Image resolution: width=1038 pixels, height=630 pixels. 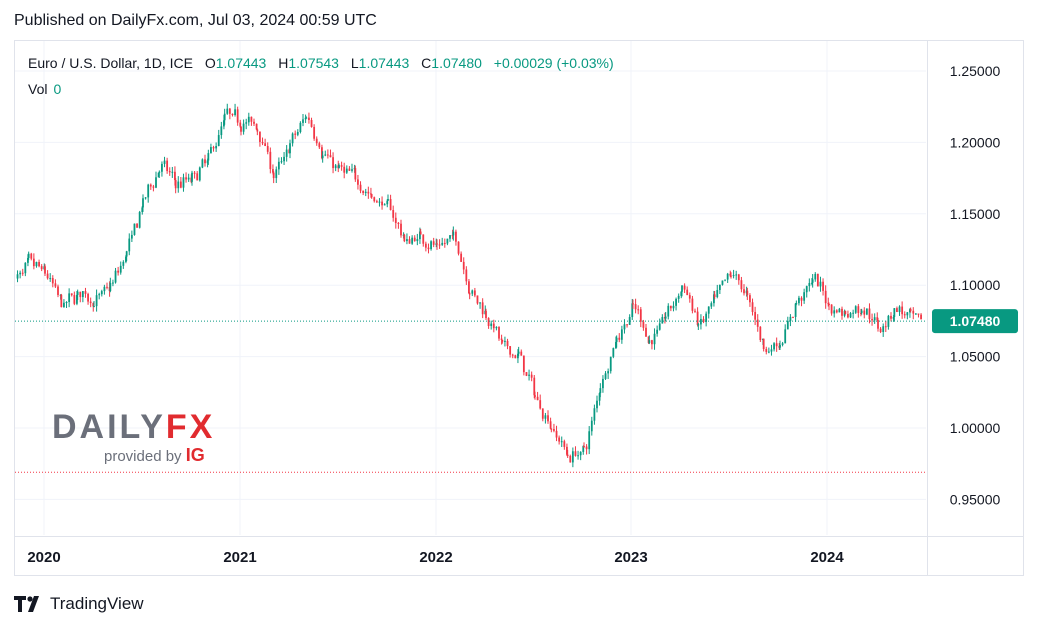 What do you see at coordinates (426, 63) in the screenshot?
I see `close-label: C` at bounding box center [426, 63].